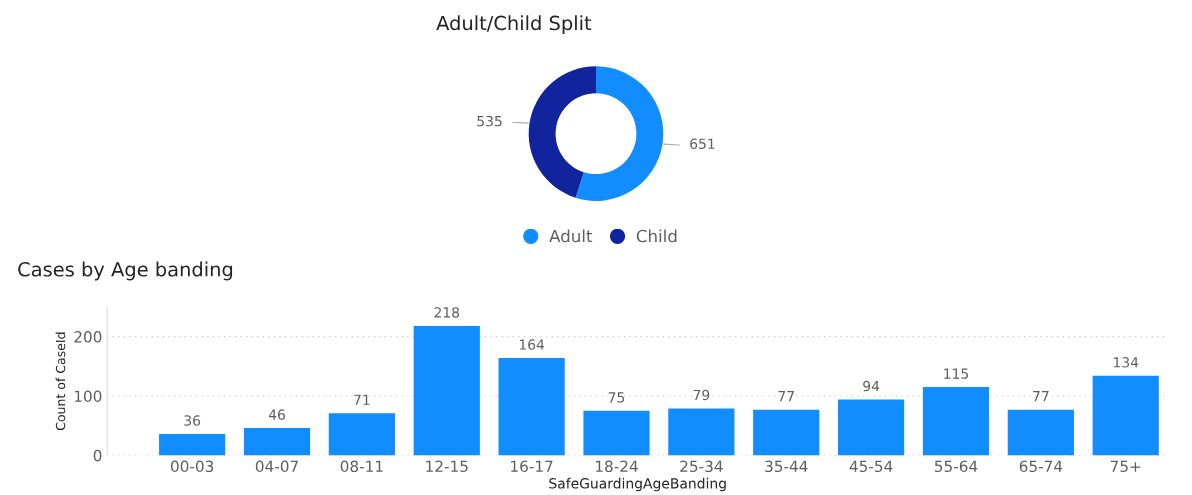  What do you see at coordinates (447, 466) in the screenshot?
I see `x-tick-label: 12-15` at bounding box center [447, 466].